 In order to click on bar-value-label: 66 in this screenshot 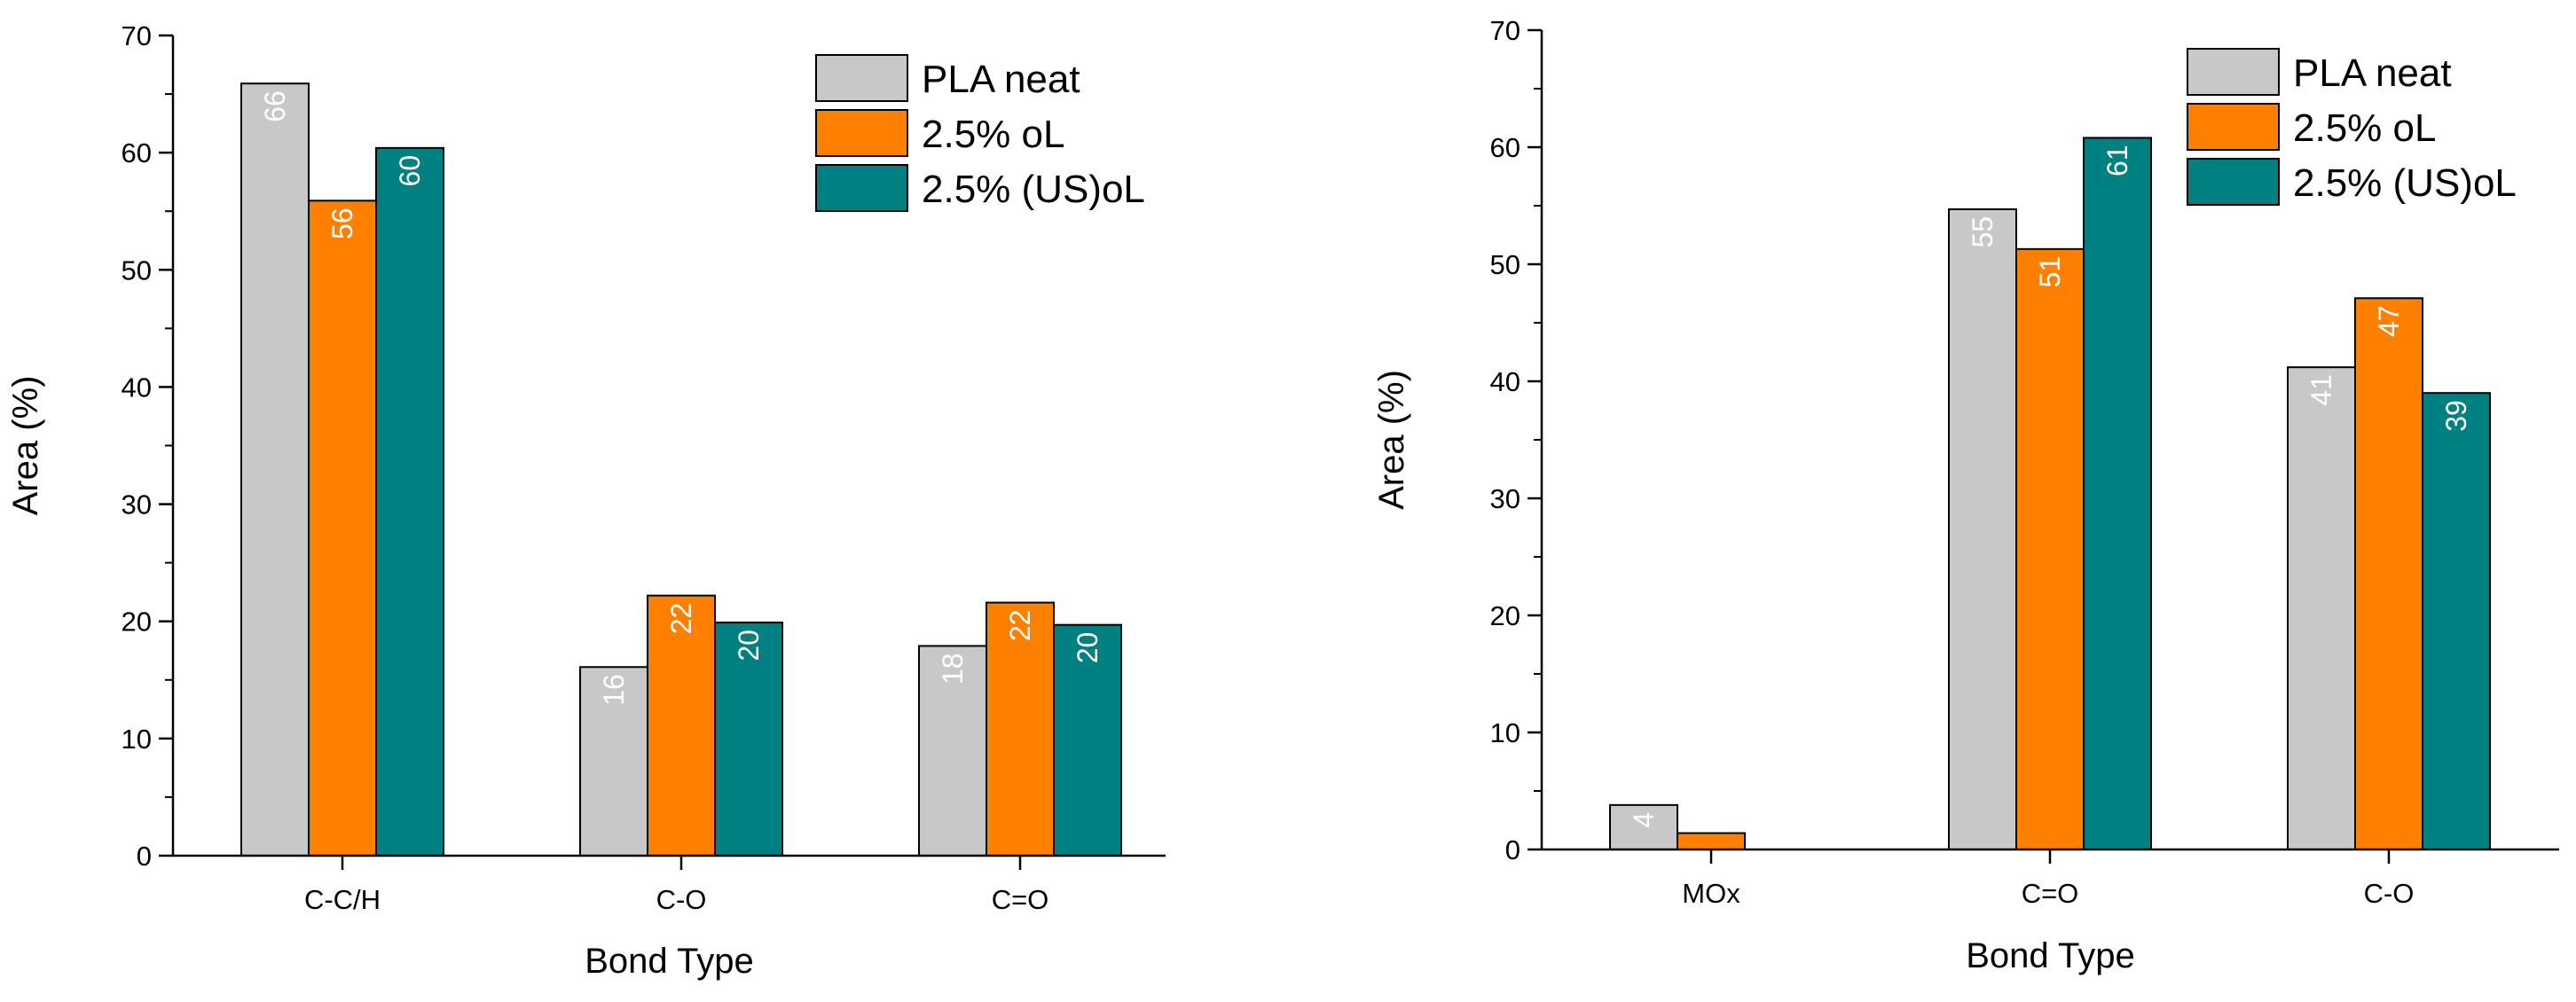, I will do `click(275, 106)`.